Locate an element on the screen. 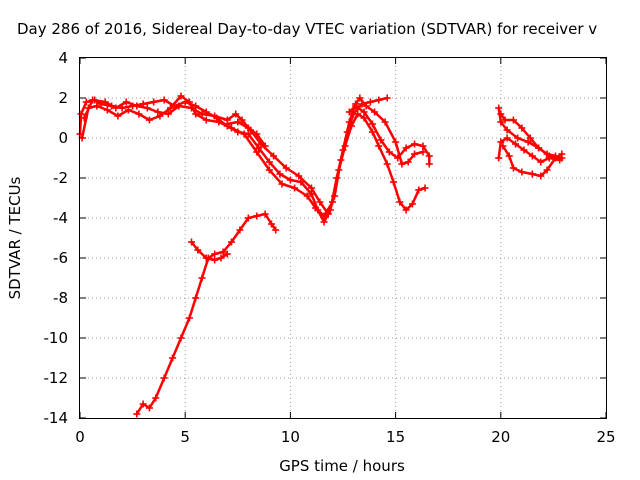 The width and height of the screenshot is (640, 480). x-tick-label: 25 is located at coordinates (605, 437).